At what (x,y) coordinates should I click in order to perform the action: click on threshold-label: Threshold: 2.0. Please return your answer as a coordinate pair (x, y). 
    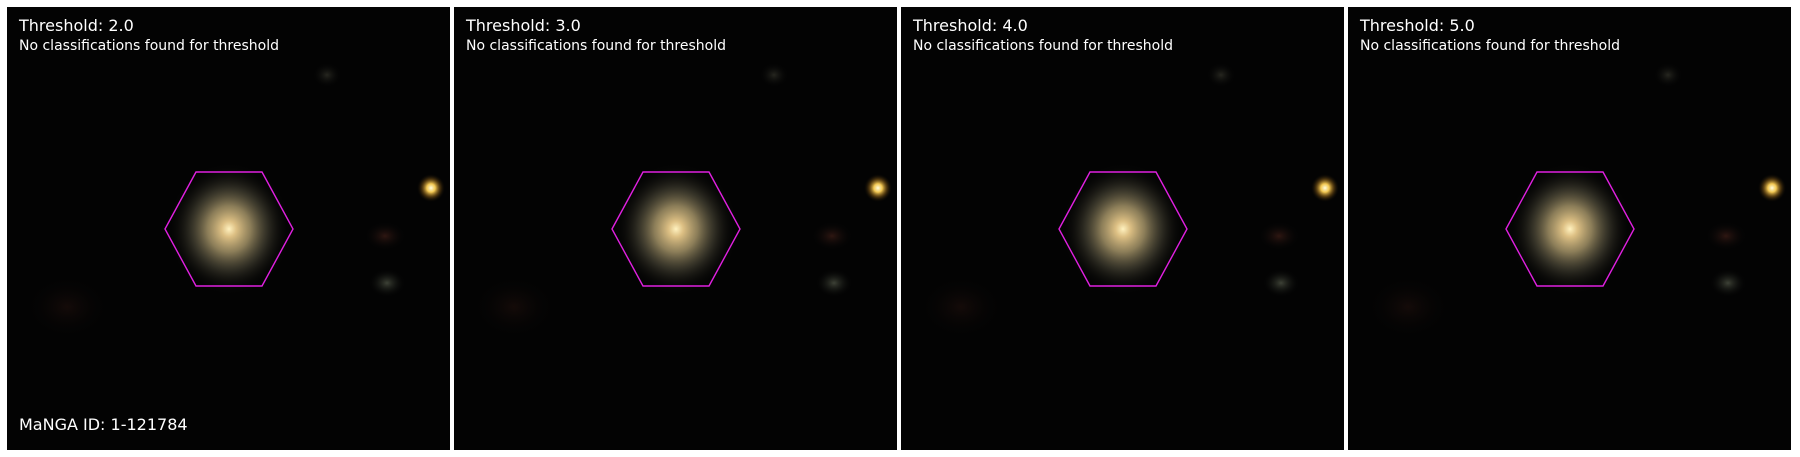
    Looking at the image, I should click on (76, 25).